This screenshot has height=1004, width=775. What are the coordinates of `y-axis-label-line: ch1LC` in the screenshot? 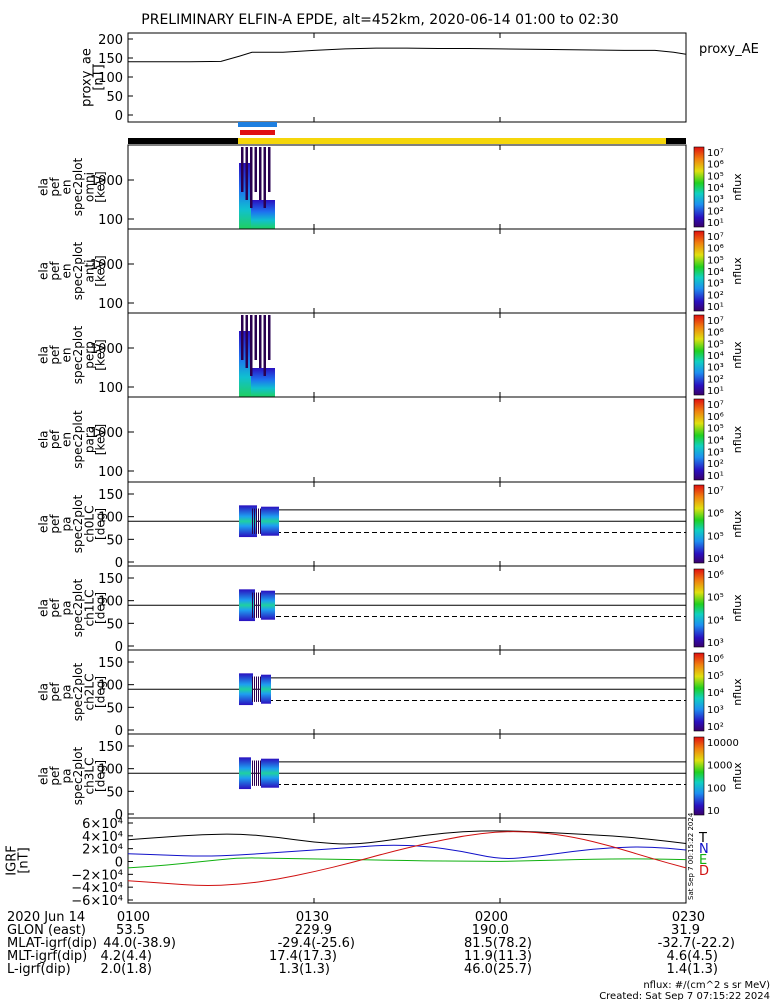 It's located at (89, 608).